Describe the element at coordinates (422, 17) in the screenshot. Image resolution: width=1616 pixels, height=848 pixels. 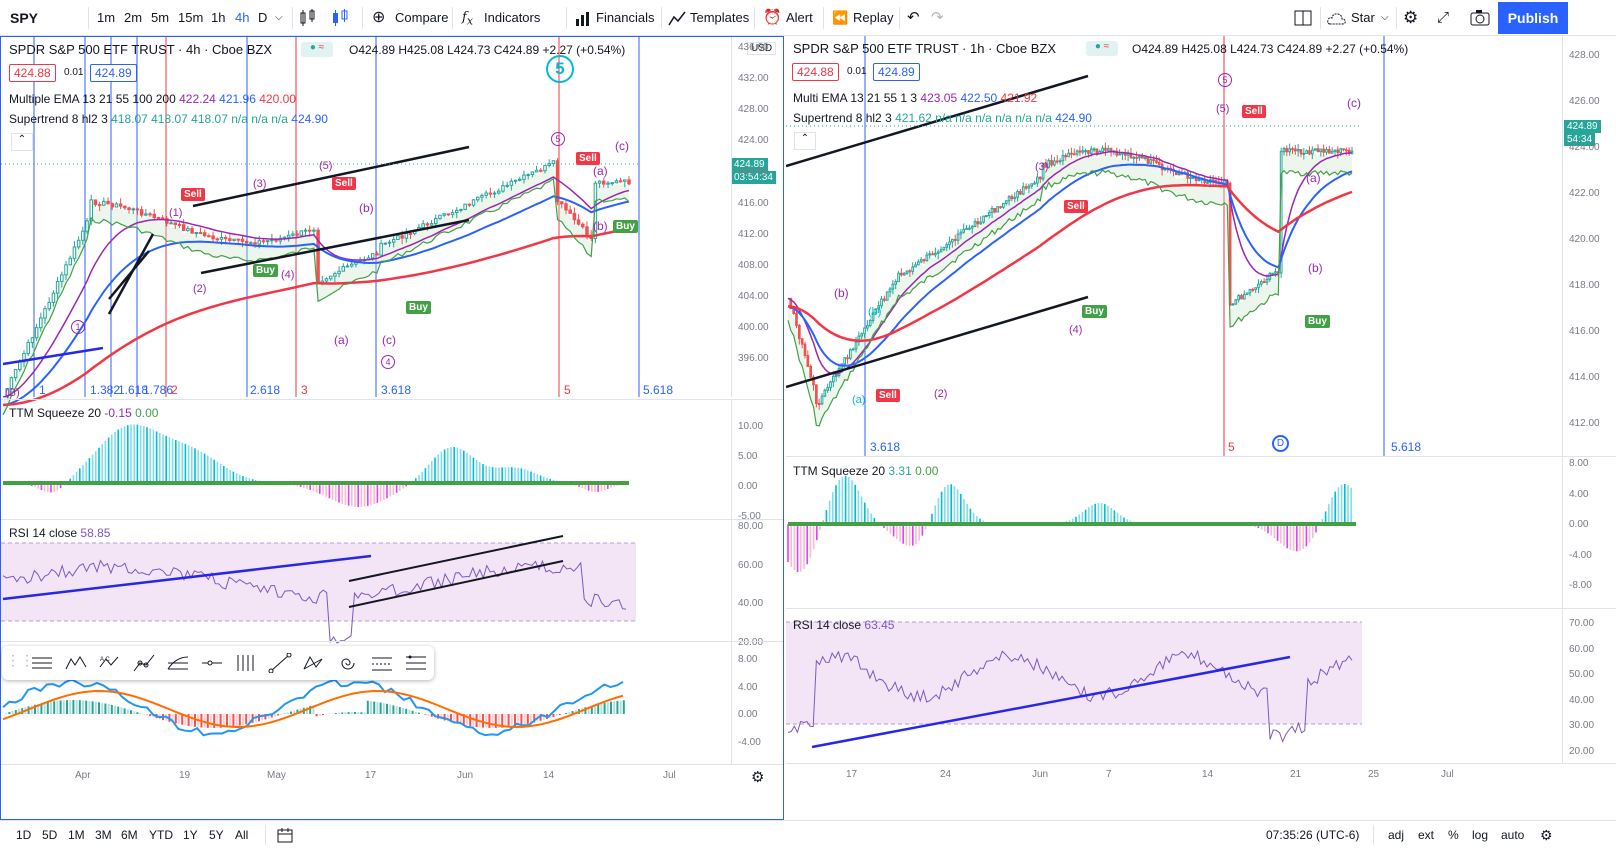
I see `compare-button: Compare` at that location.